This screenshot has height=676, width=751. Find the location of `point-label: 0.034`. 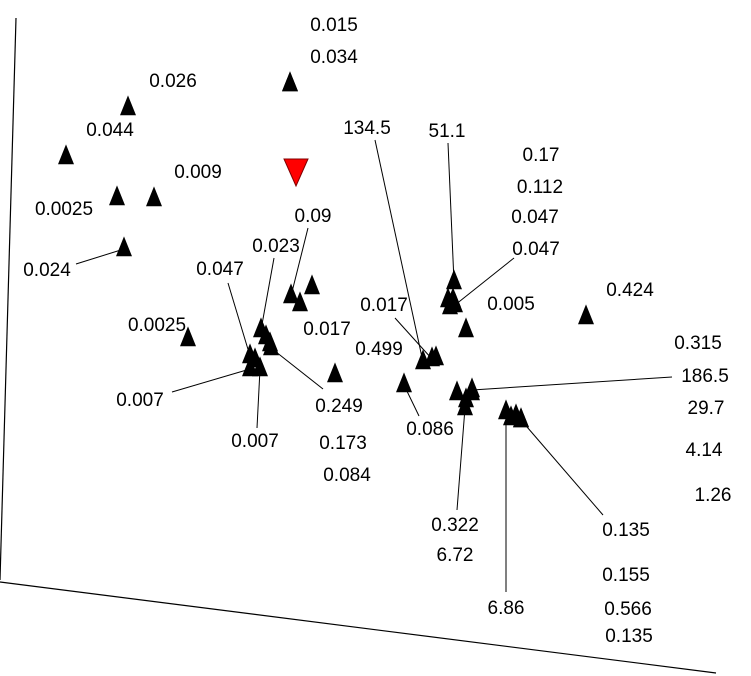

point-label: 0.034 is located at coordinates (334, 57).